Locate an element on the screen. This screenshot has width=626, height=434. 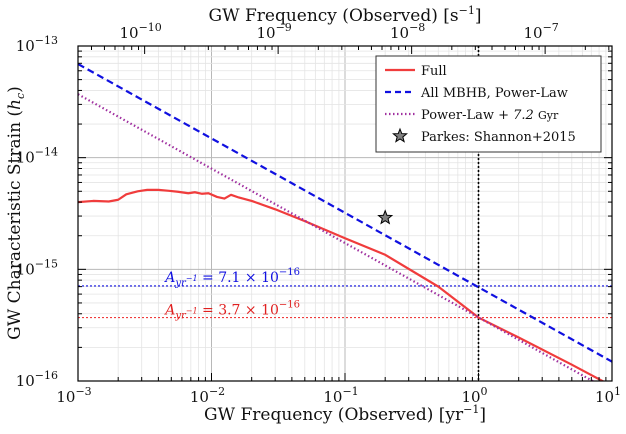
x-tick-label: 10⁻¹ is located at coordinates (340, 395).